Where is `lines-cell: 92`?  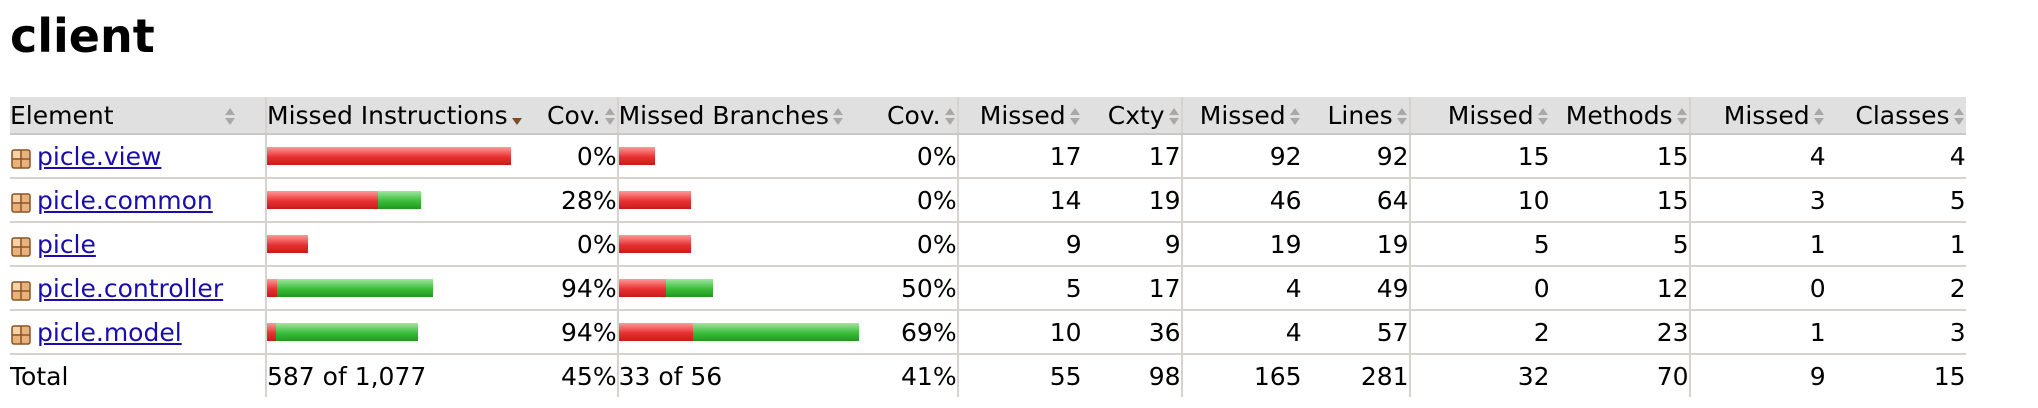
lines-cell: 92 is located at coordinates (1355, 156).